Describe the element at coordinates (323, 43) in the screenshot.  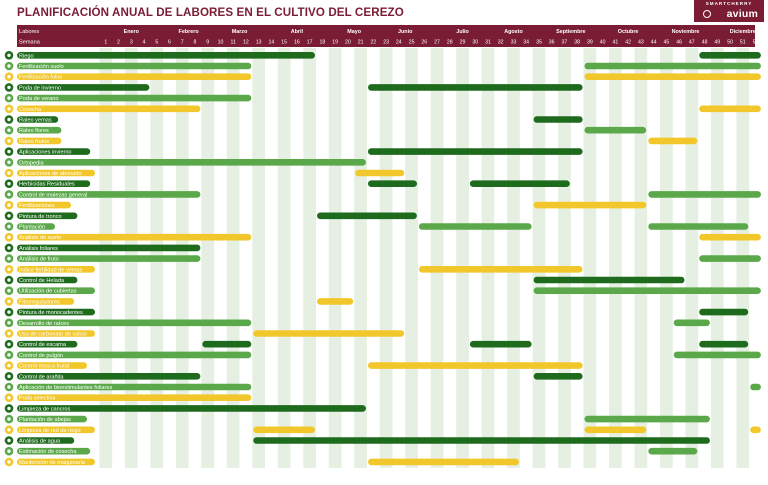
I see `week-tick-label: 18` at that location.